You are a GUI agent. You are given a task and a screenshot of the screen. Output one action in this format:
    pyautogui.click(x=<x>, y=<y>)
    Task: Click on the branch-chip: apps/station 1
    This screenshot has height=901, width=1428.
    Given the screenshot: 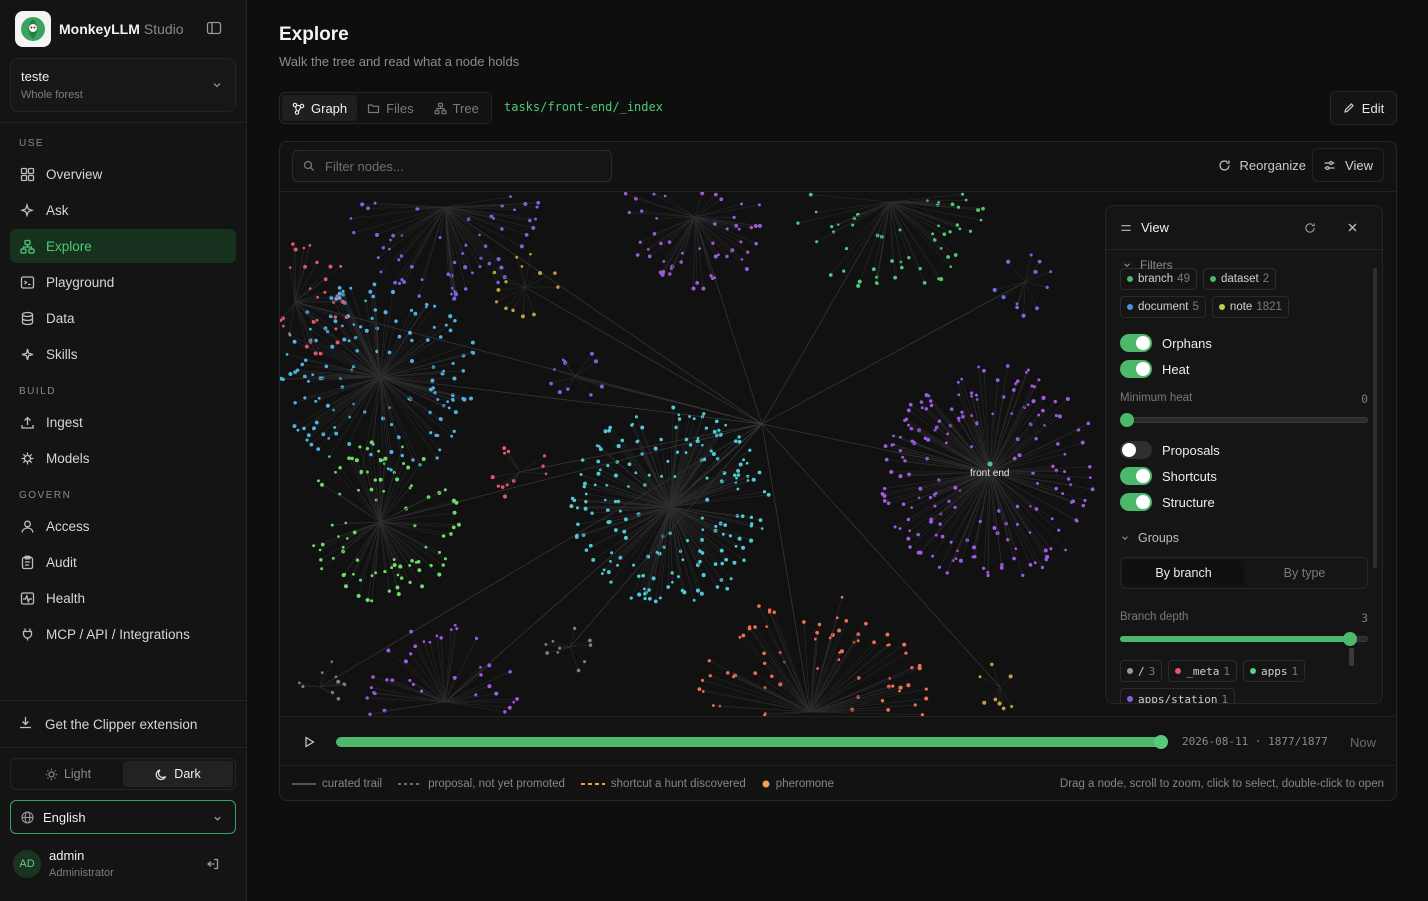 What is the action you would take?
    pyautogui.click(x=1178, y=696)
    